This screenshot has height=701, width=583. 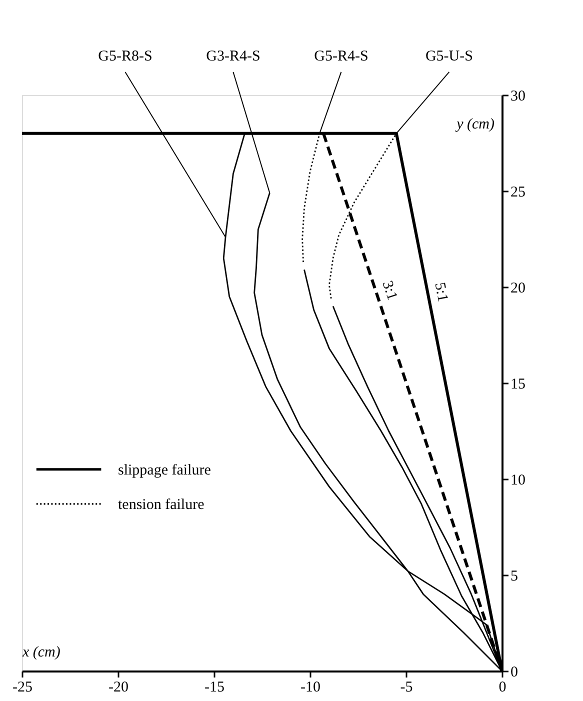 I want to click on x-tick-label: -15, so click(x=214, y=688).